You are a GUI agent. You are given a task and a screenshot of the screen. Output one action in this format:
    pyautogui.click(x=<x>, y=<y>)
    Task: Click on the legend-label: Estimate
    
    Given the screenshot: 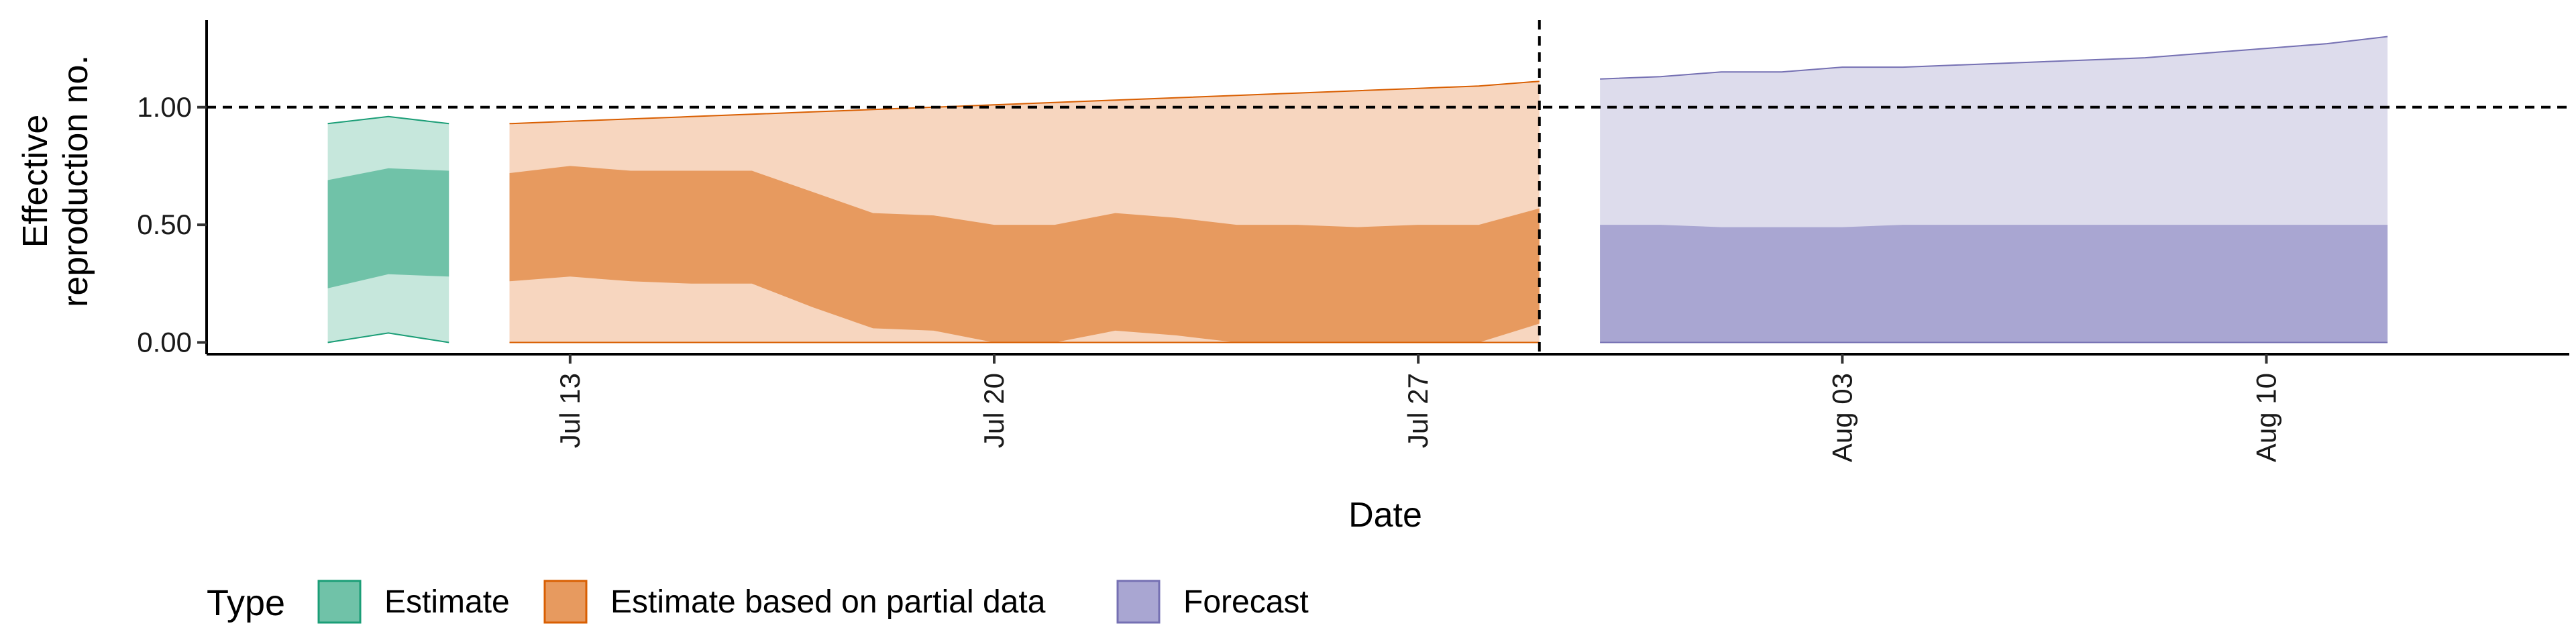 What is the action you would take?
    pyautogui.click(x=447, y=602)
    